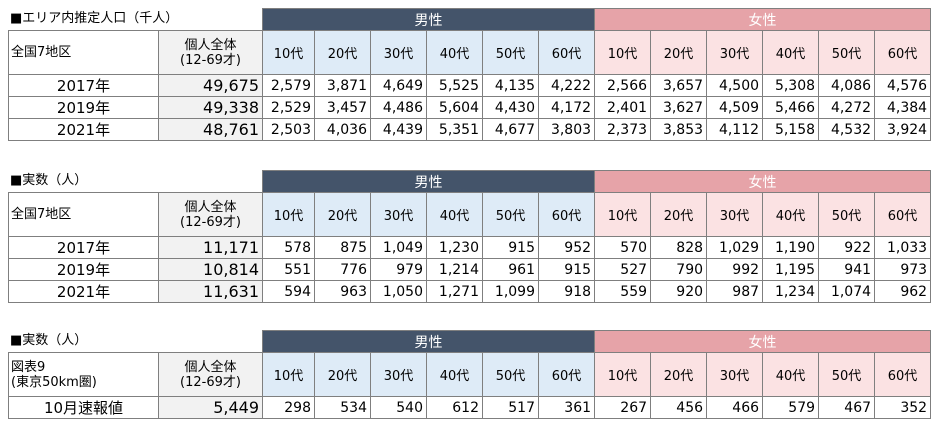 This screenshot has height=439, width=932. What do you see at coordinates (735, 85) in the screenshot?
I see `female-value: 4,500` at bounding box center [735, 85].